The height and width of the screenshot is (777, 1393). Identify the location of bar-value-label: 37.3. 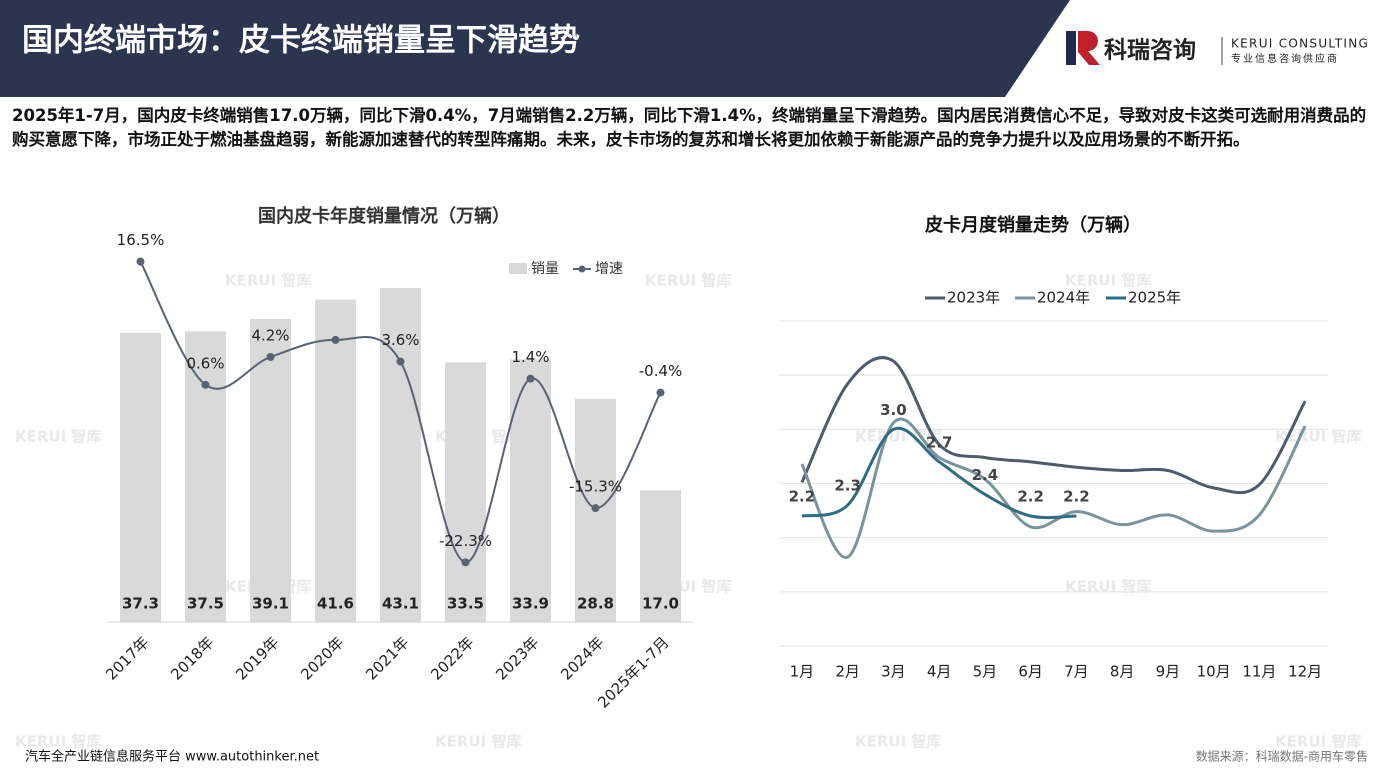
(140, 604).